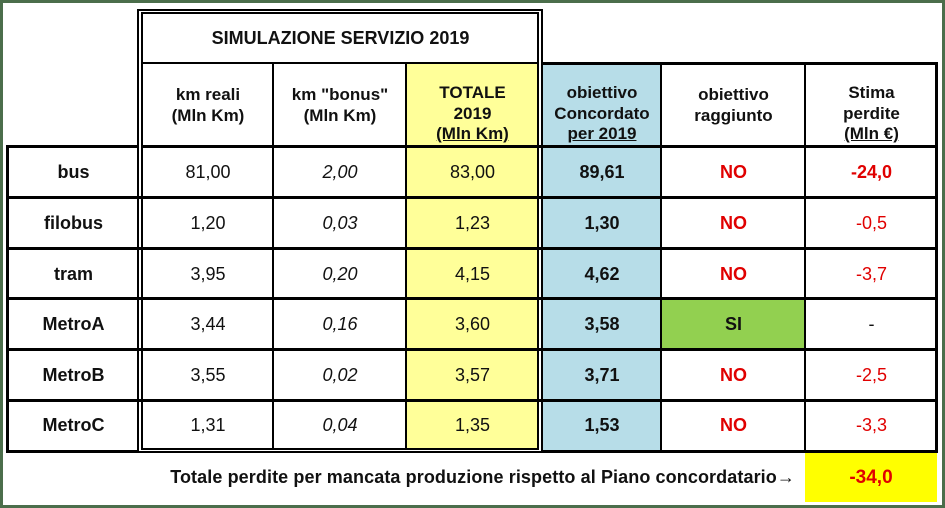 This screenshot has width=945, height=508. Describe the element at coordinates (602, 324) in the screenshot. I see `cell-obiettivo: 3,58` at that location.